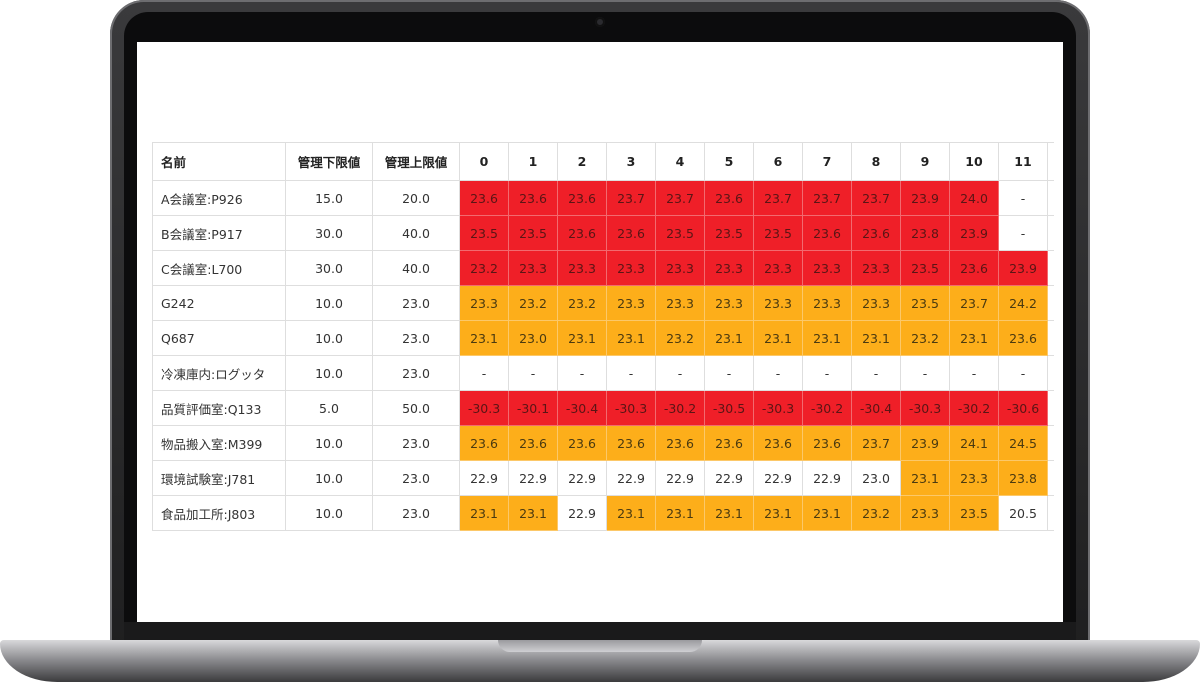 Image resolution: width=1200 pixels, height=689 pixels. Describe the element at coordinates (876, 161) in the screenshot. I see `header-hour-8: 8` at that location.